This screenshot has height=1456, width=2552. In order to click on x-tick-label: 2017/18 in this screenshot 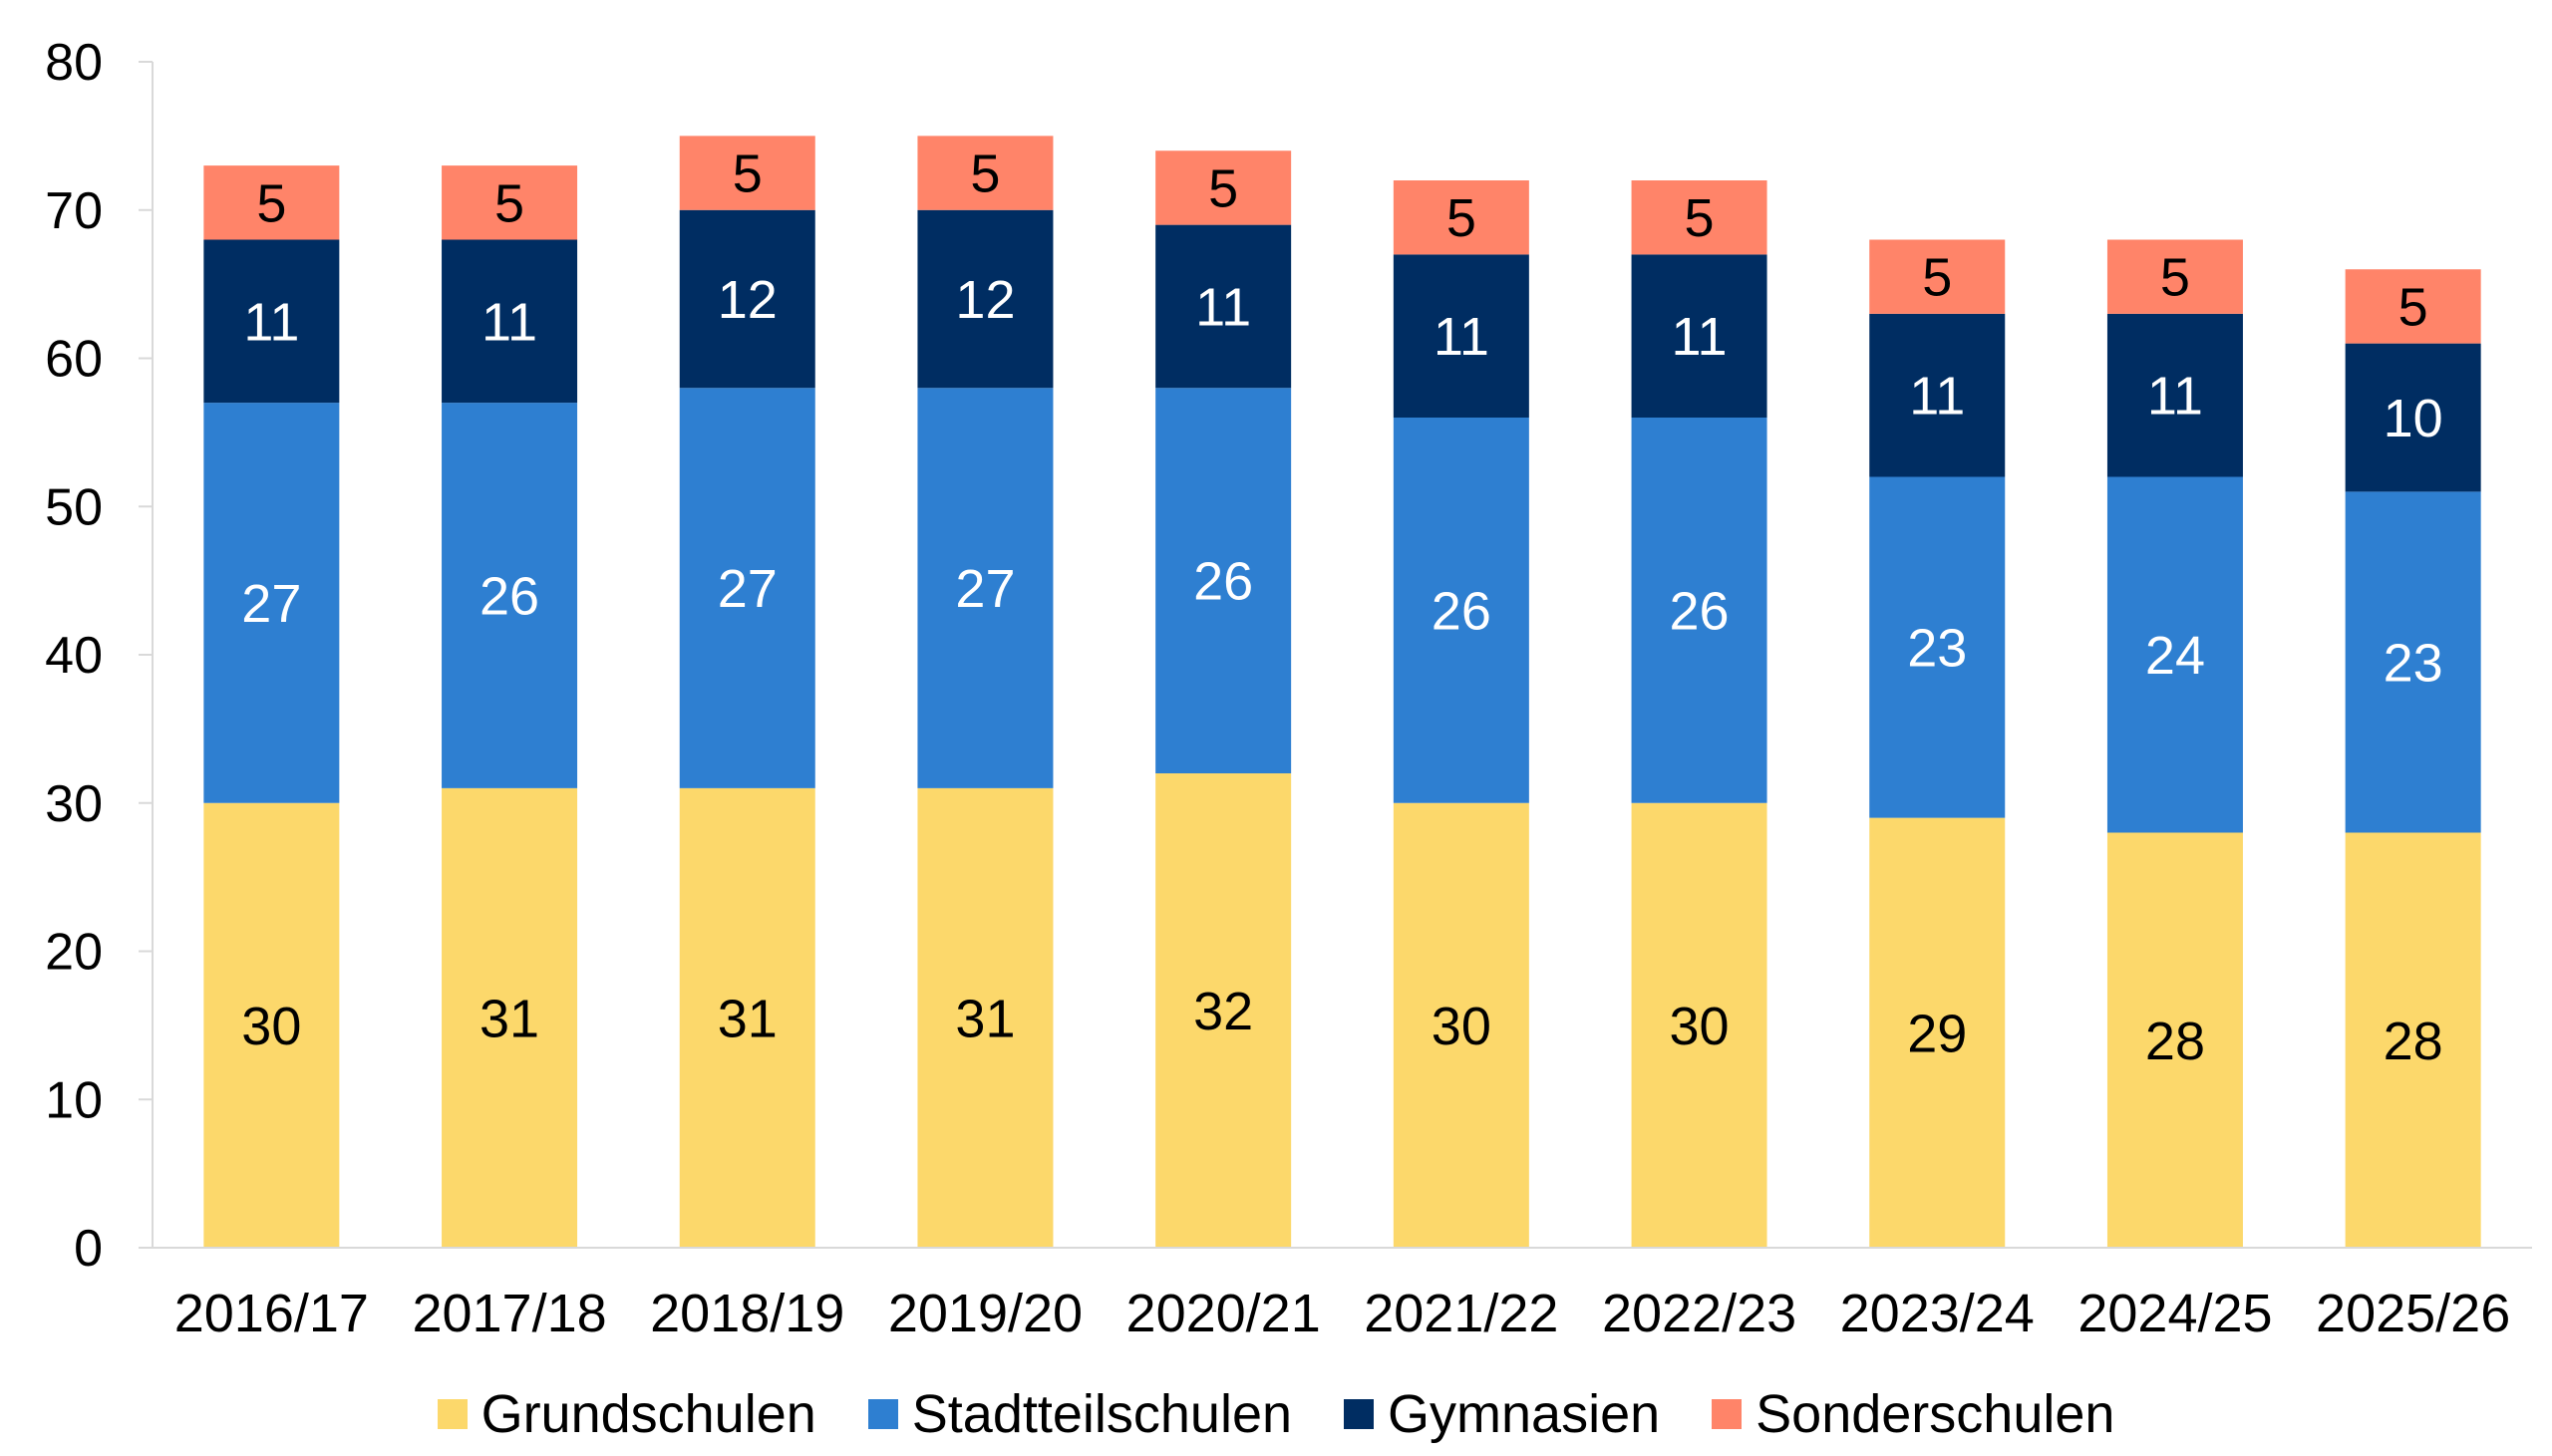, I will do `click(509, 1314)`.